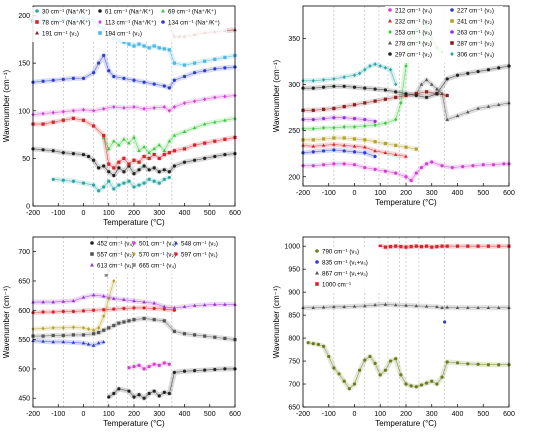 Image resolution: width=550 pixels, height=434 pixels. I want to click on x-axis-label: Temperature (°C), so click(406, 202).